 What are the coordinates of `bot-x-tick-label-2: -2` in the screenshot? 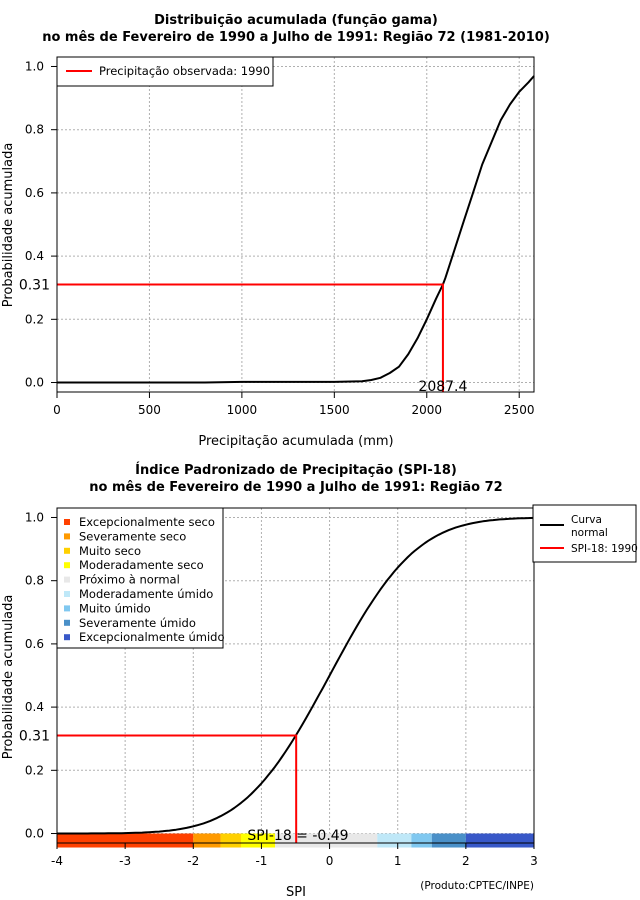 It's located at (193, 861).